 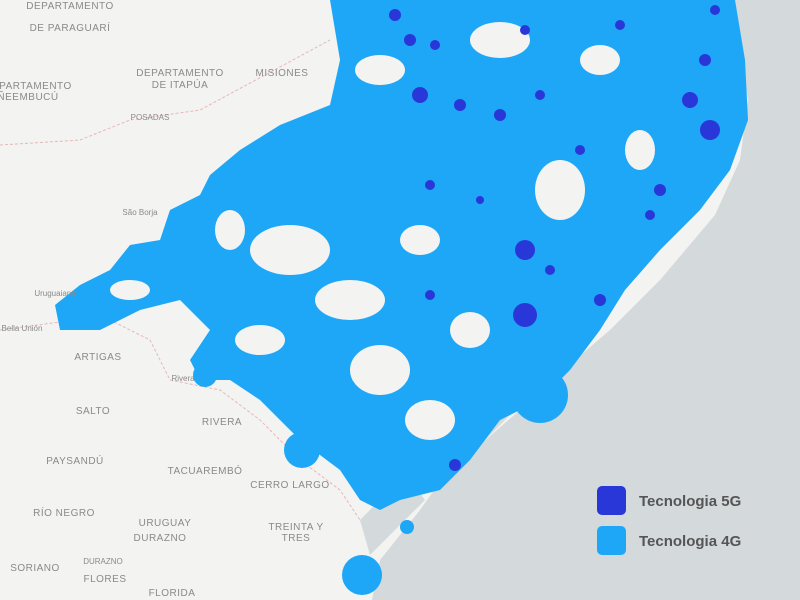 What do you see at coordinates (296, 538) in the screenshot?
I see `place-label: TRES` at bounding box center [296, 538].